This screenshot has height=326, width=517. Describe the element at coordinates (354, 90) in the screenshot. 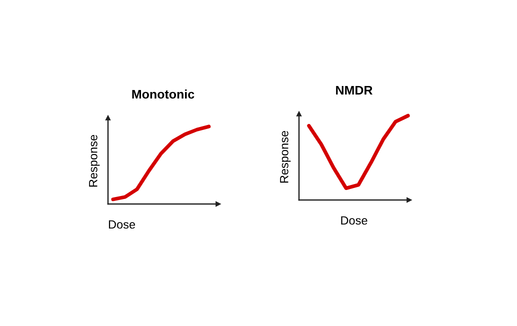

I see `chart-title: NMDR` at that location.